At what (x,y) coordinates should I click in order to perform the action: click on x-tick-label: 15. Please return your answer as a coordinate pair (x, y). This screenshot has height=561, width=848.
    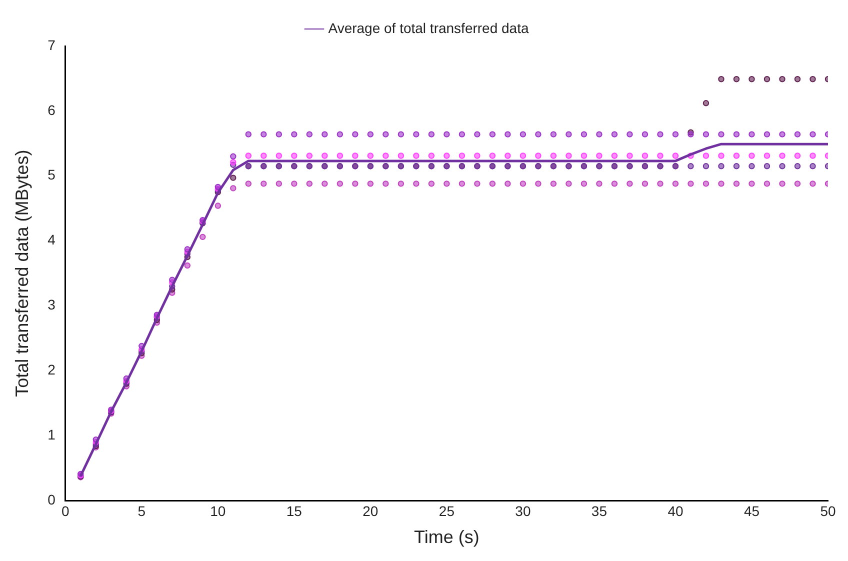
    Looking at the image, I should click on (294, 510).